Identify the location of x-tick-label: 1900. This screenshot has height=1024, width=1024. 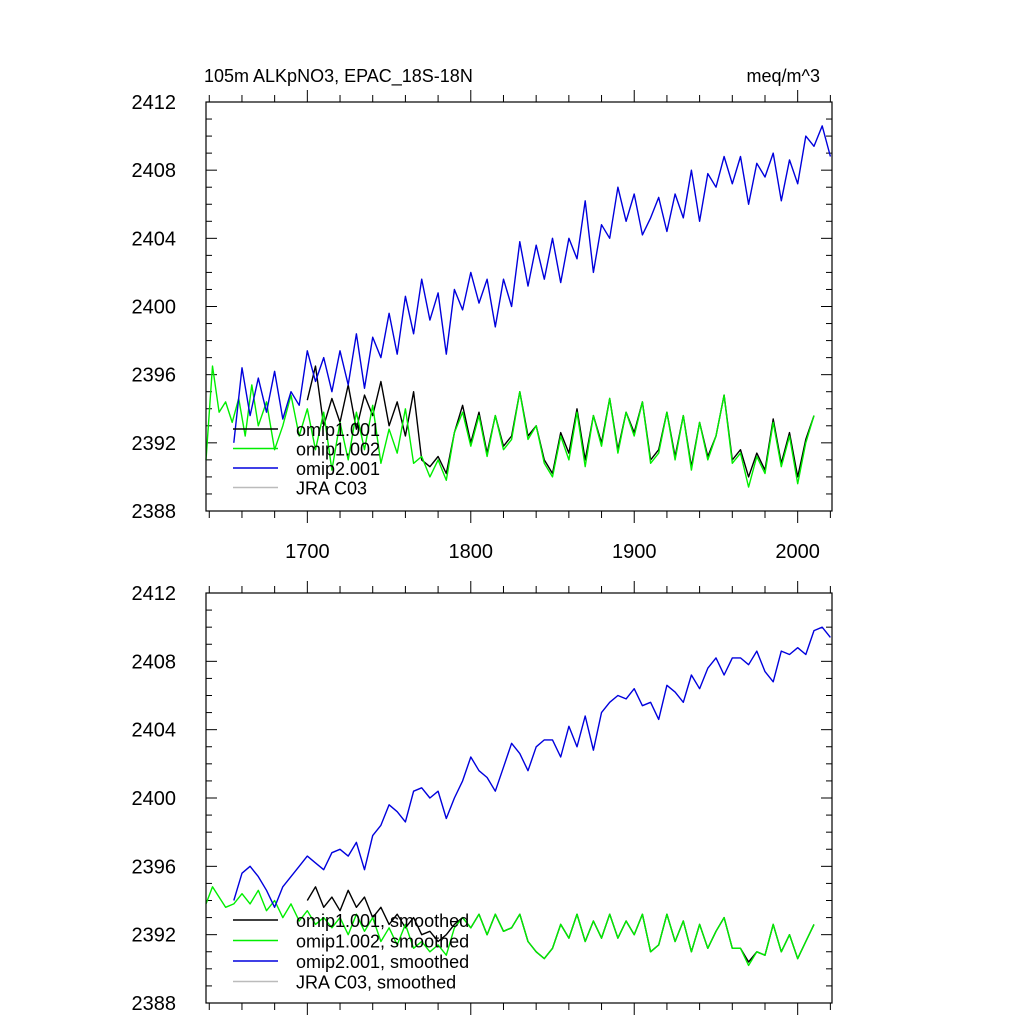
(634, 552).